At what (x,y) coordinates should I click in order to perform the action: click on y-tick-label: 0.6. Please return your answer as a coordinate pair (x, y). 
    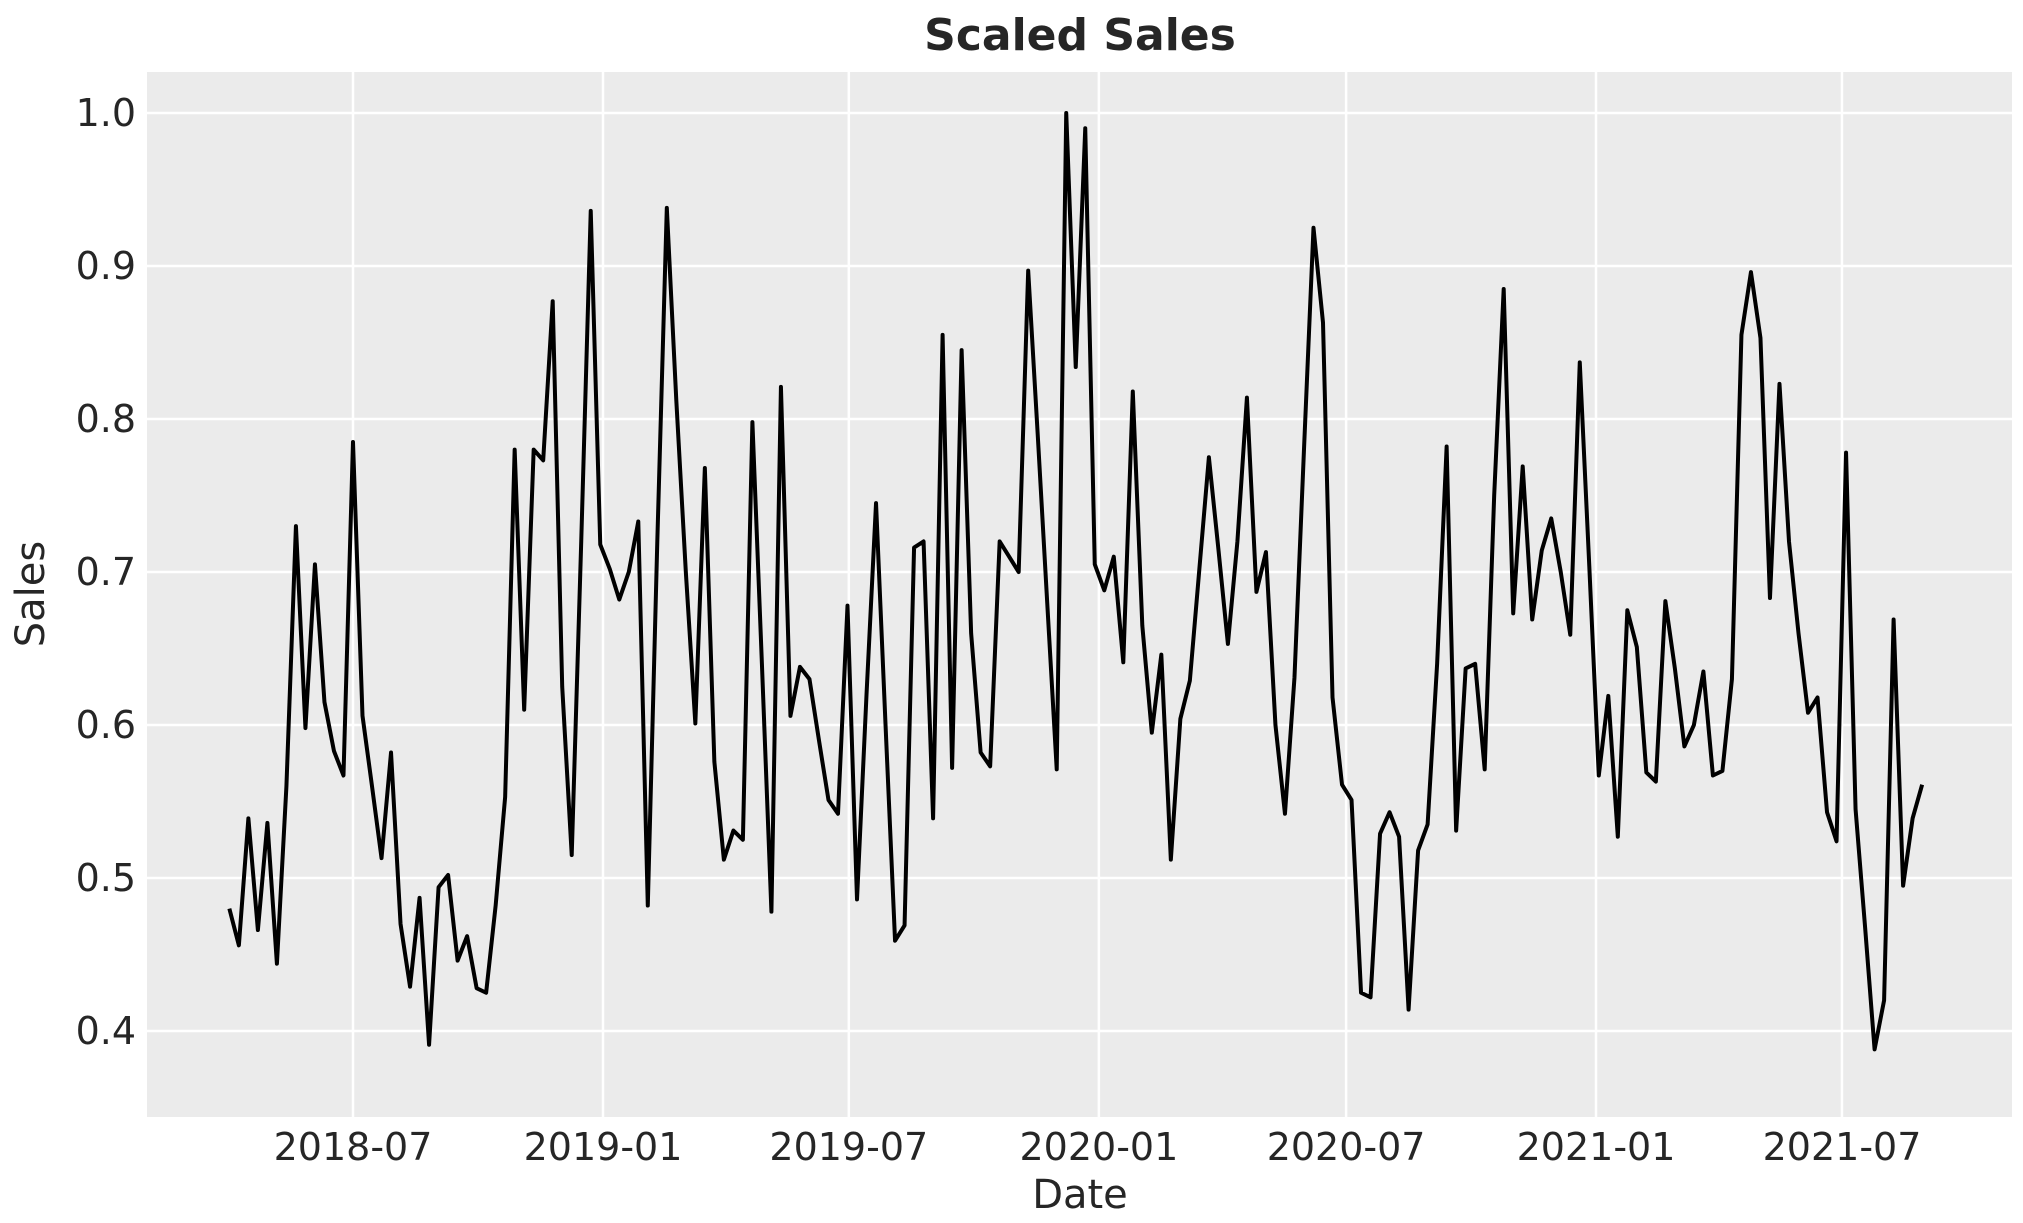
    Looking at the image, I should click on (106, 725).